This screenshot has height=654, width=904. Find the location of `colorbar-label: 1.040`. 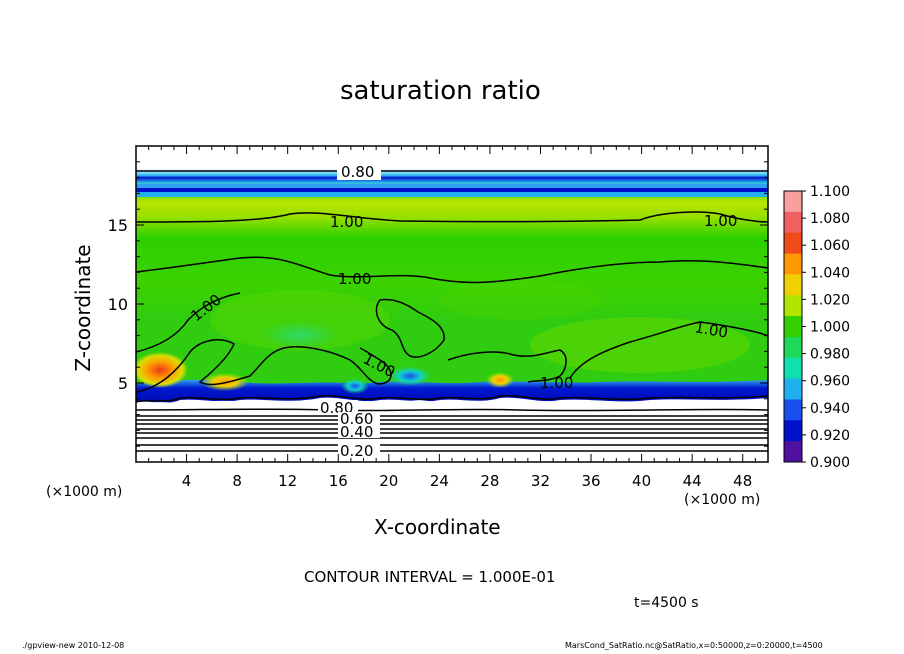

colorbar-label: 1.040 is located at coordinates (830, 273).